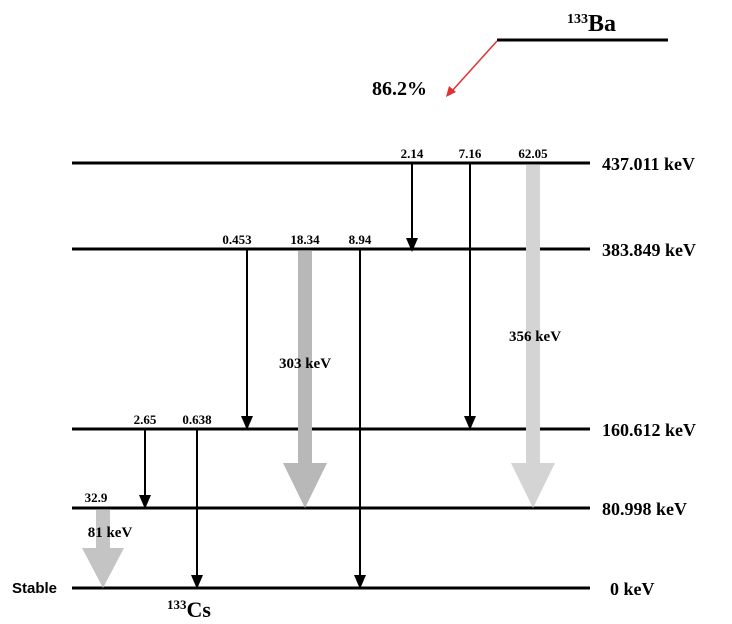 Image resolution: width=732 pixels, height=624 pixels. I want to click on branch-ratio: 86.2%, so click(399, 89).